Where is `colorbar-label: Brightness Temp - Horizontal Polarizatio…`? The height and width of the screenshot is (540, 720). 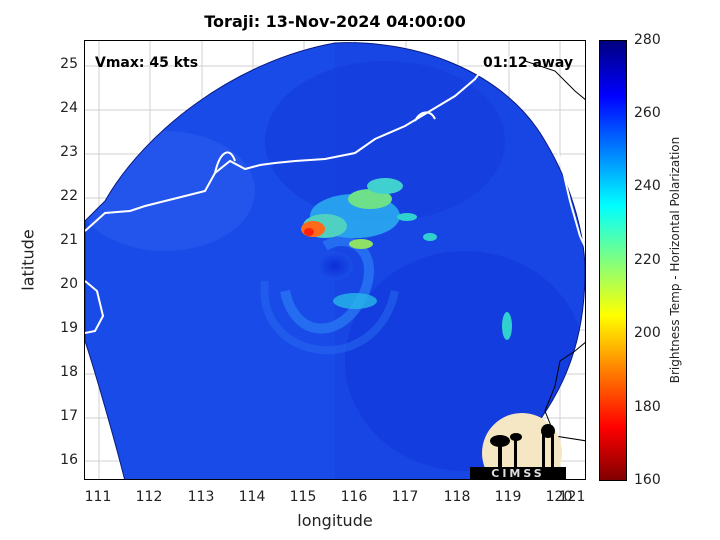
colorbar-label: Brightness Temp - Horizontal Polarizatio… is located at coordinates (675, 260).